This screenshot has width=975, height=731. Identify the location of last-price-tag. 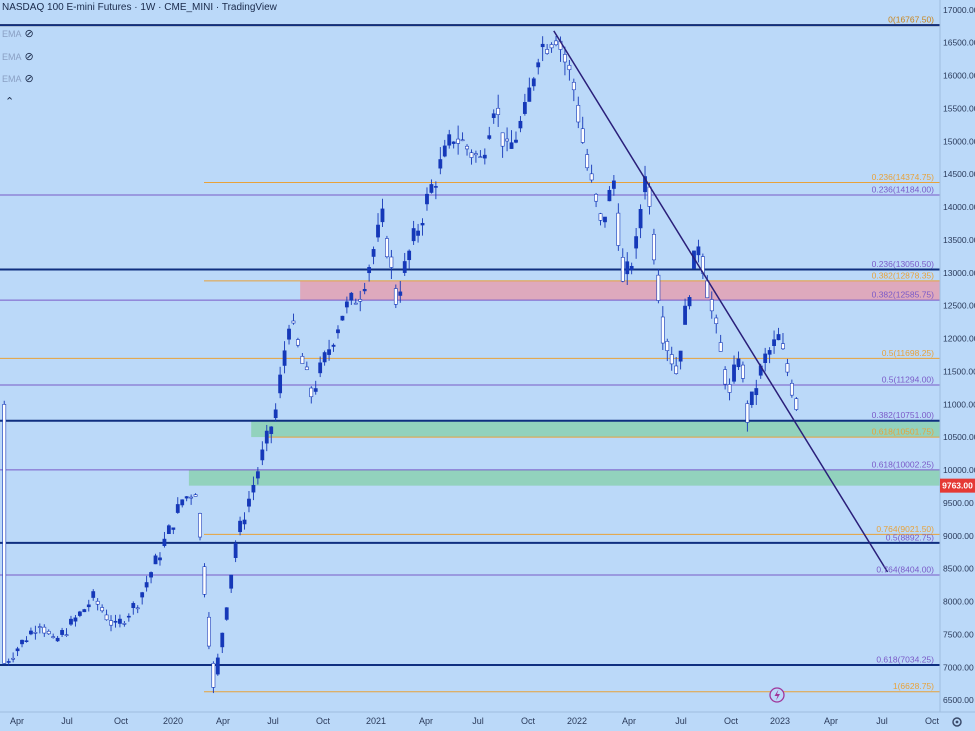
(957, 485).